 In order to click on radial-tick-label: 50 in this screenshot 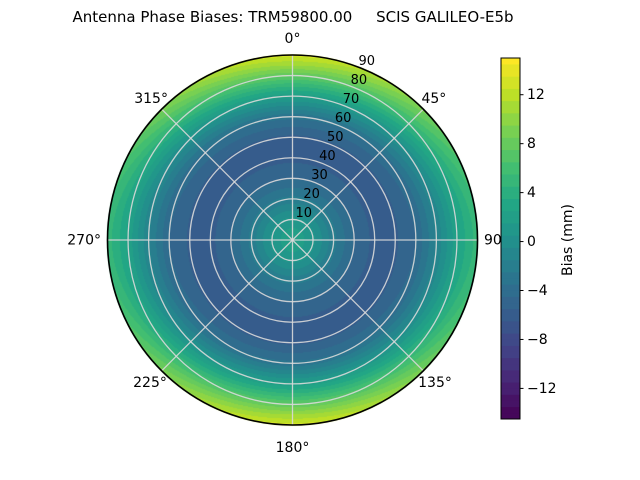, I will do `click(335, 137)`.